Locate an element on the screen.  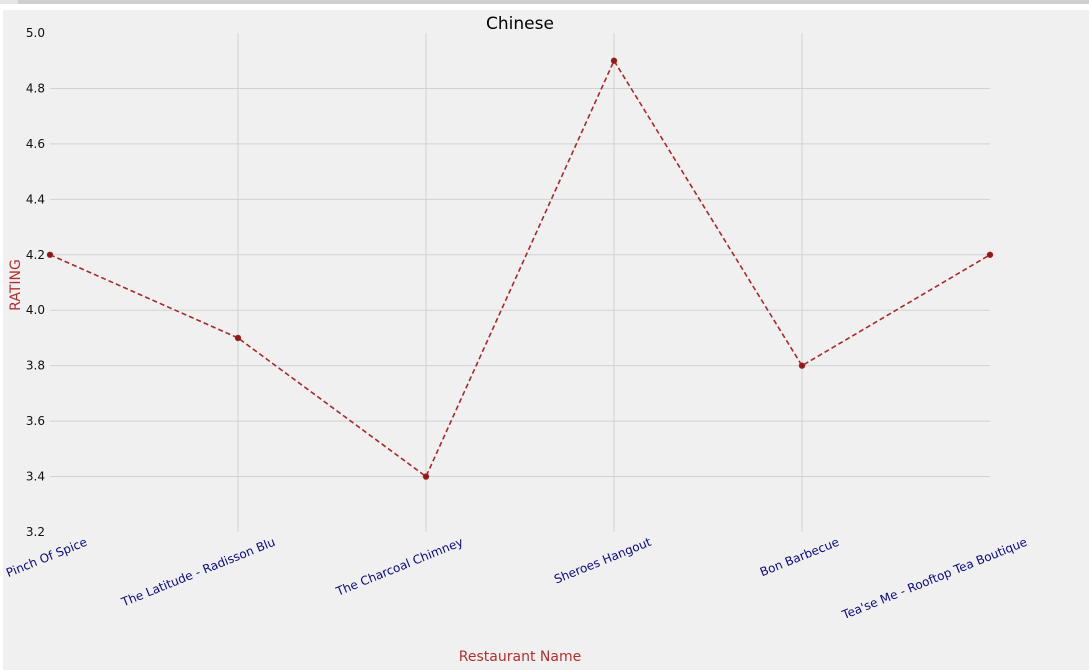
y-tick-label: 4.4 is located at coordinates (35, 199).